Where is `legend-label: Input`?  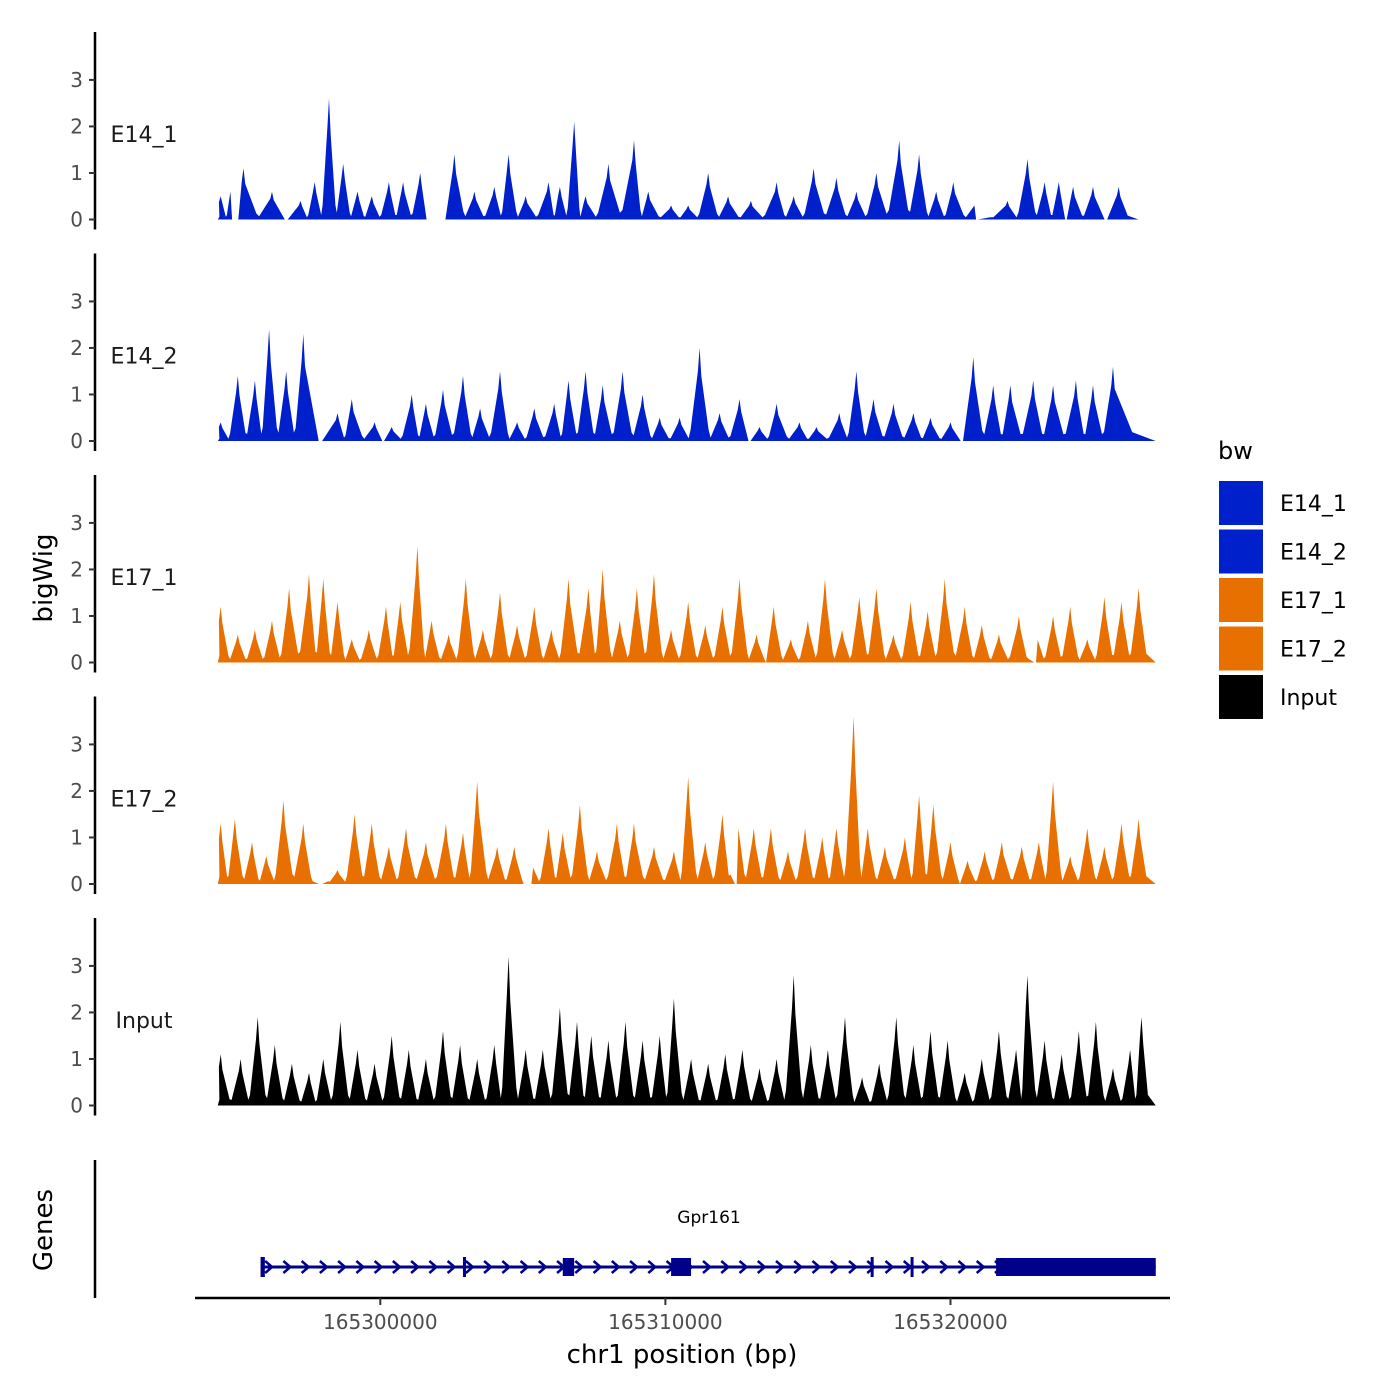 legend-label: Input is located at coordinates (1308, 698).